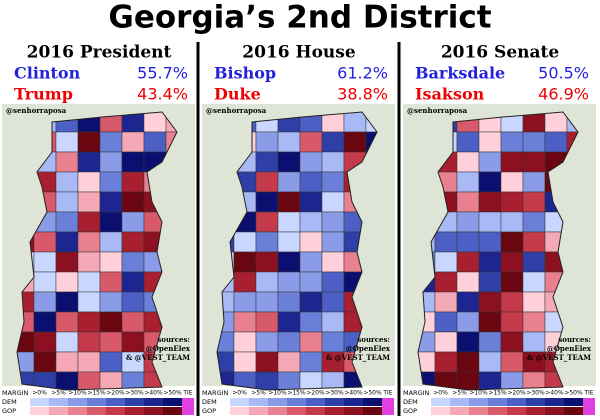 The height and width of the screenshot is (420, 600). Describe the element at coordinates (574, 339) in the screenshot. I see `sources: sources:` at that location.